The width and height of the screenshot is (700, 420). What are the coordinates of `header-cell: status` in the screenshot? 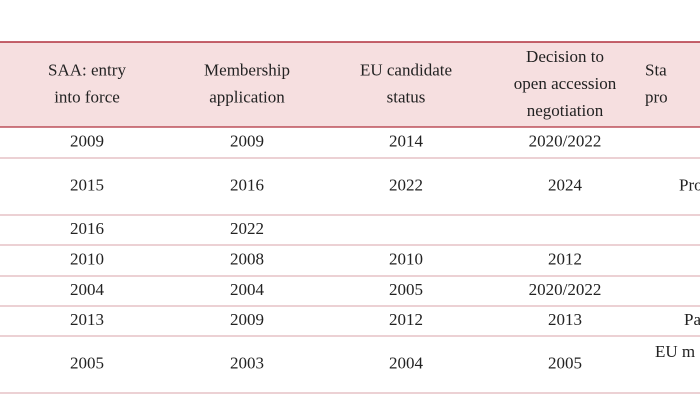 It's located at (406, 96).